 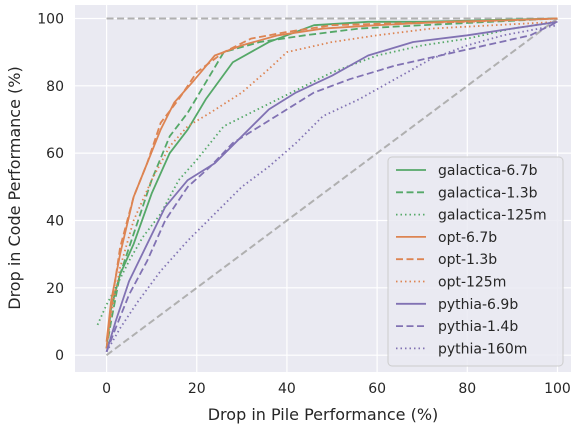 What do you see at coordinates (59, 356) in the screenshot?
I see `y-tick-label: 0` at bounding box center [59, 356].